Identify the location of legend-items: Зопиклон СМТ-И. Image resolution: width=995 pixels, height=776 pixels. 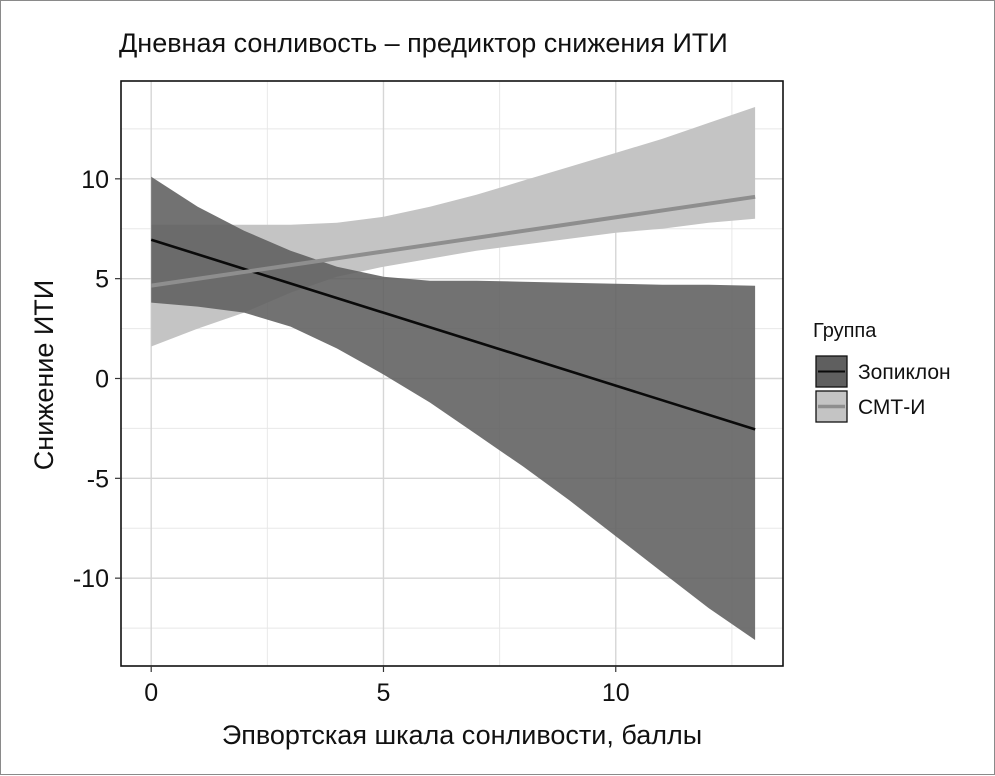
(883, 389).